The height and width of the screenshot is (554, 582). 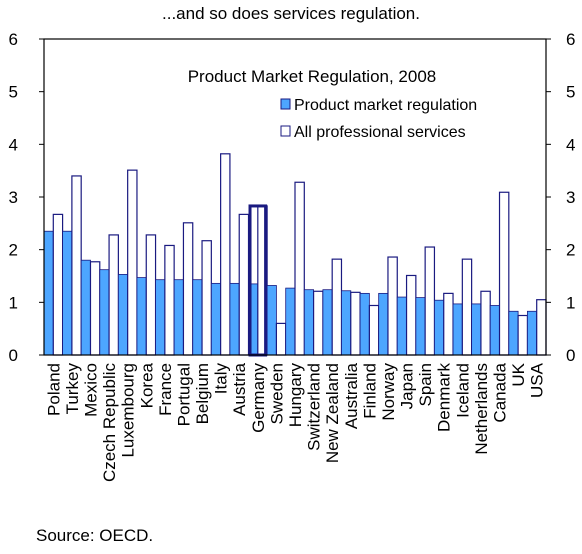 I want to click on y-tick-label-right: 0, so click(x=570, y=355).